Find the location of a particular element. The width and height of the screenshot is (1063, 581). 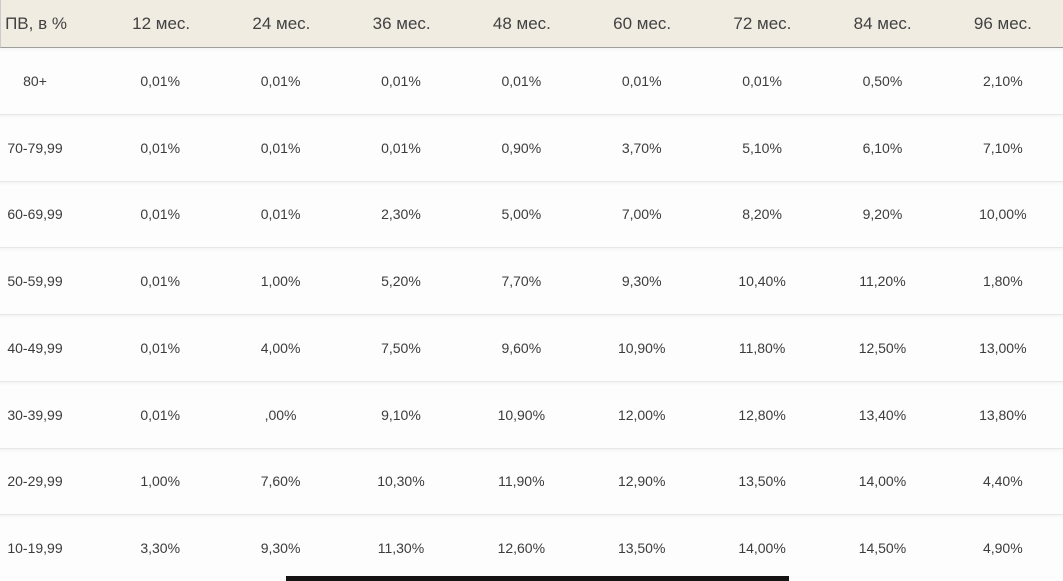

header-cell-term: 84 мес. is located at coordinates (882, 23).